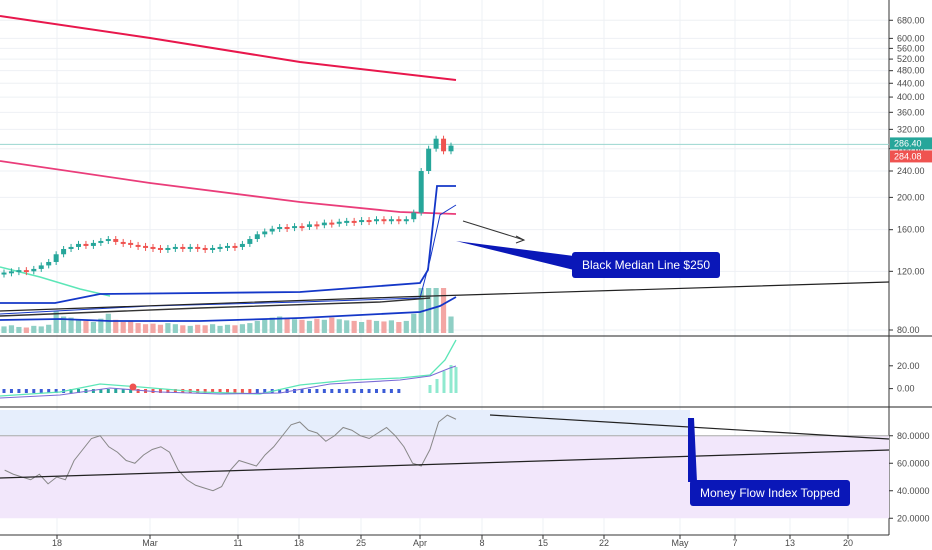  What do you see at coordinates (646, 265) in the screenshot?
I see `median-line-callout: Black Median Line $250` at bounding box center [646, 265].